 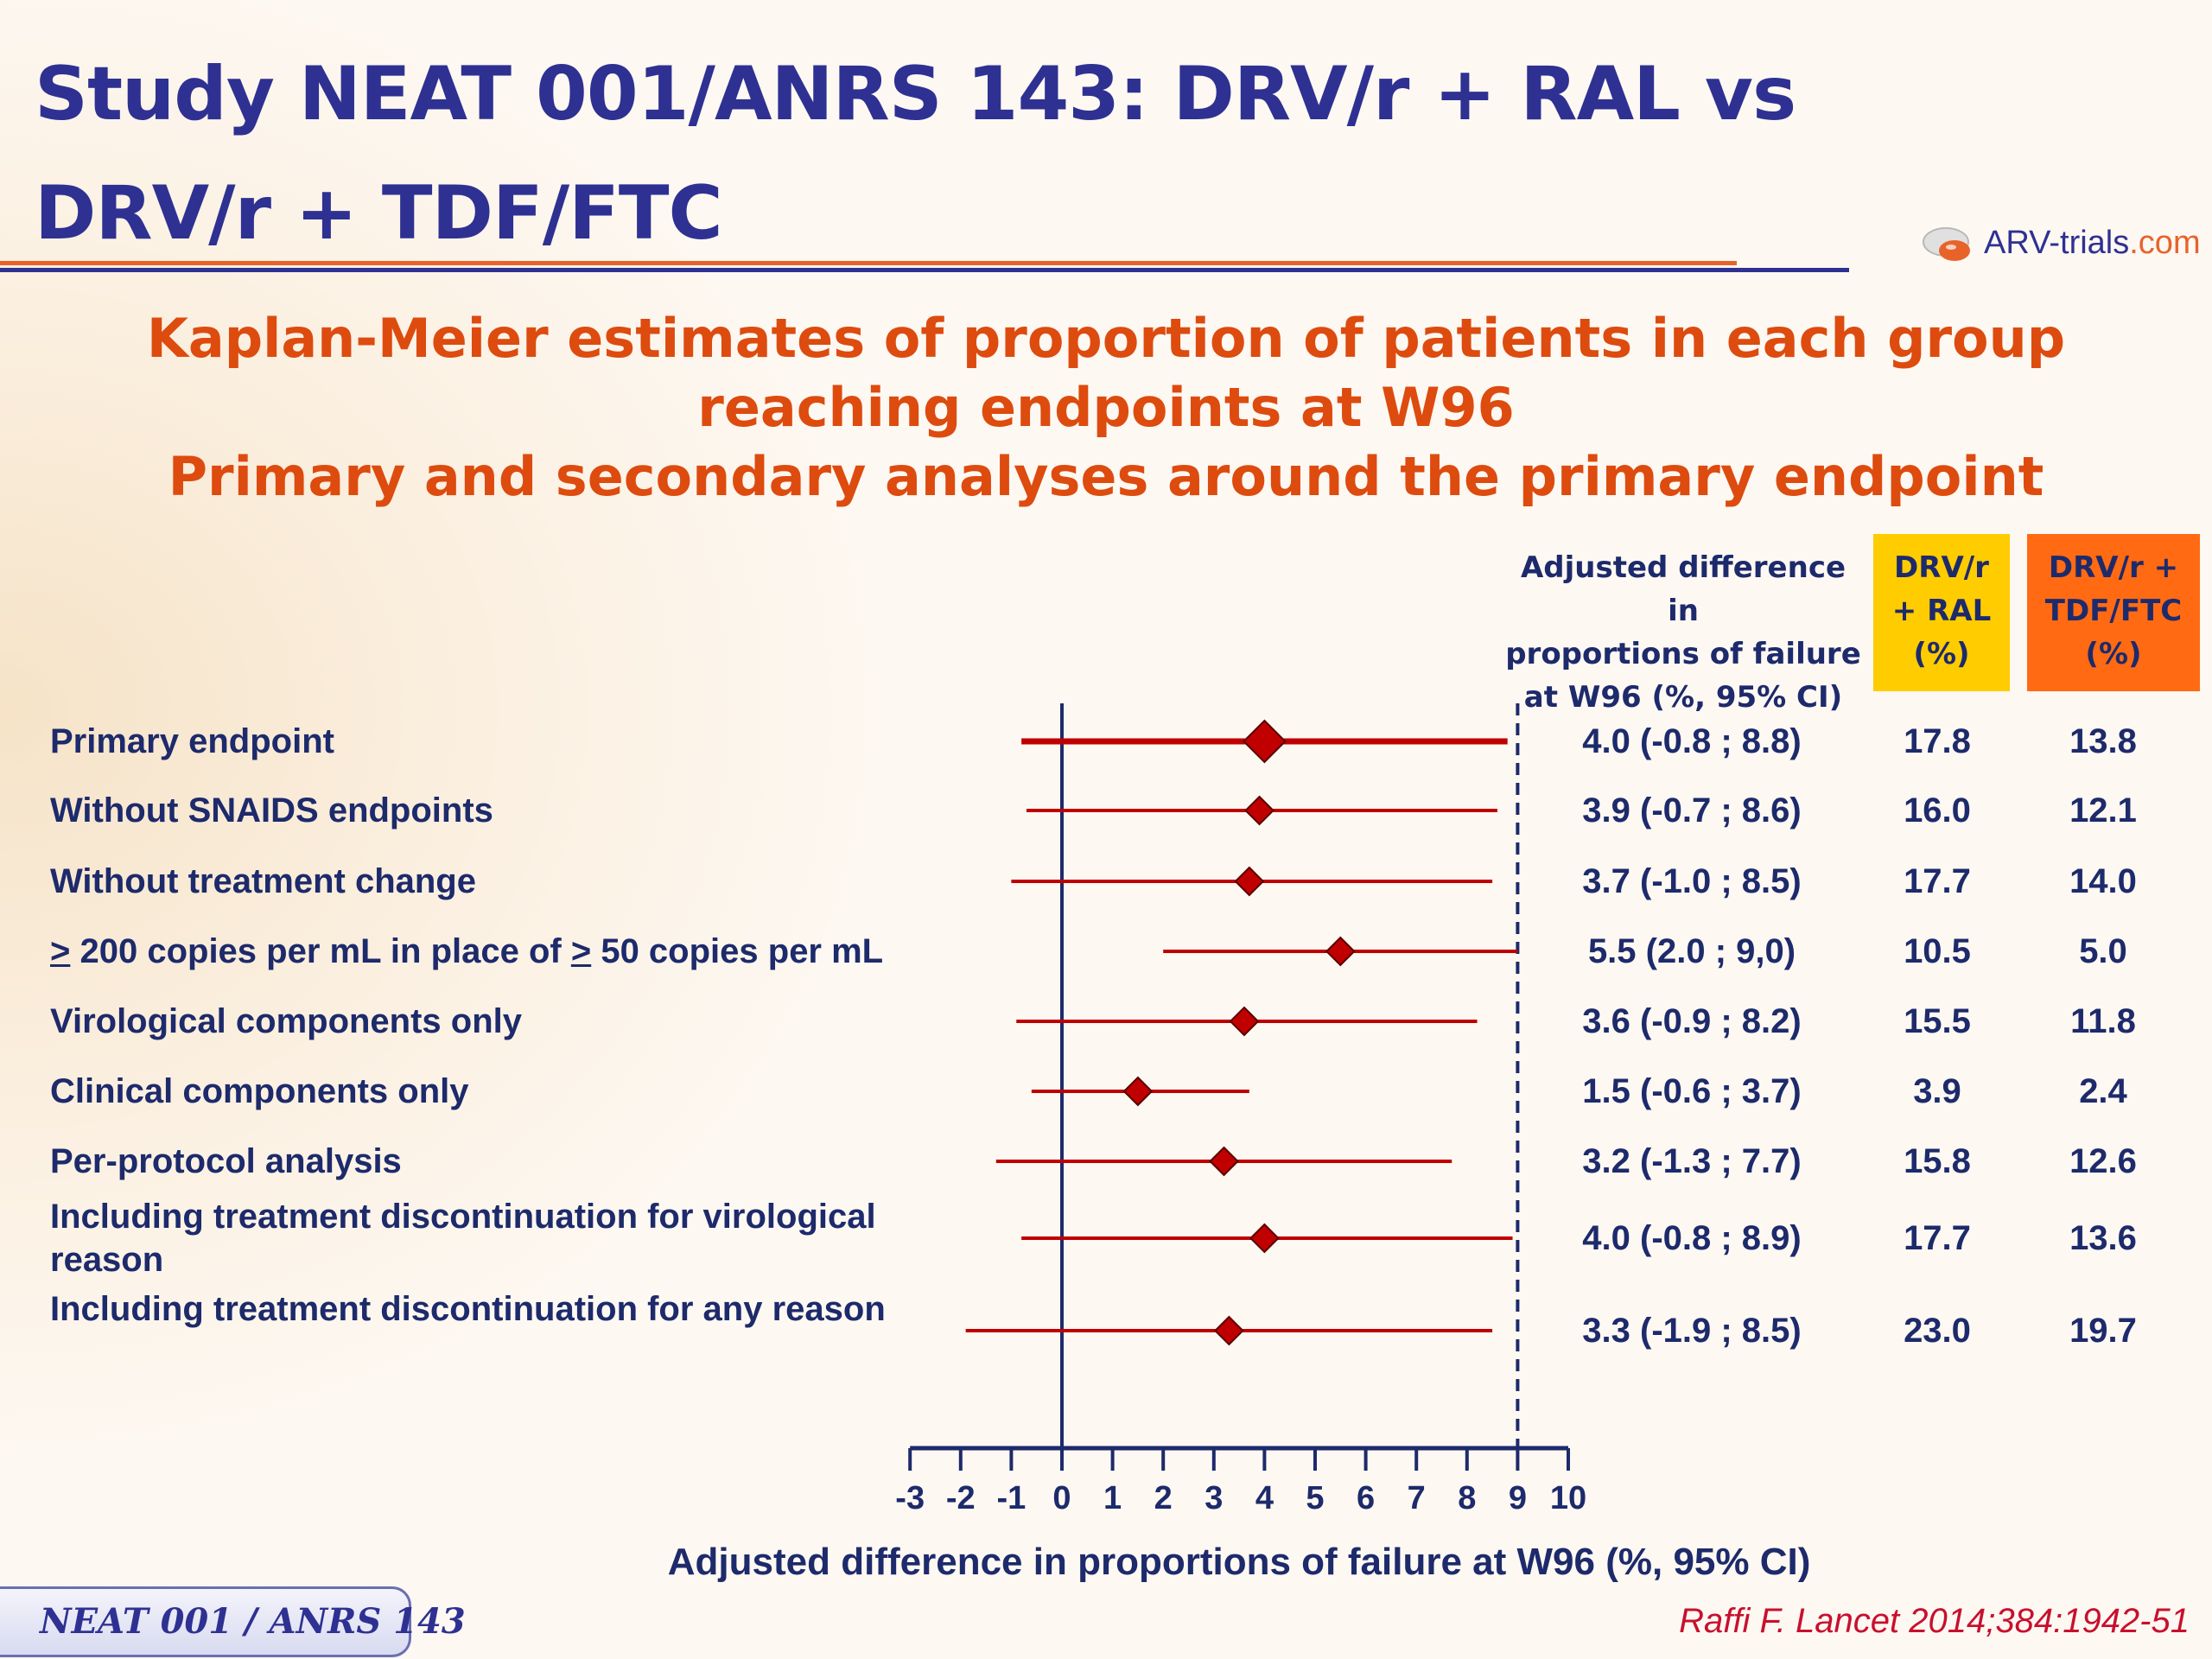 What do you see at coordinates (1417, 1498) in the screenshot?
I see `x-tick-label-10: 7` at bounding box center [1417, 1498].